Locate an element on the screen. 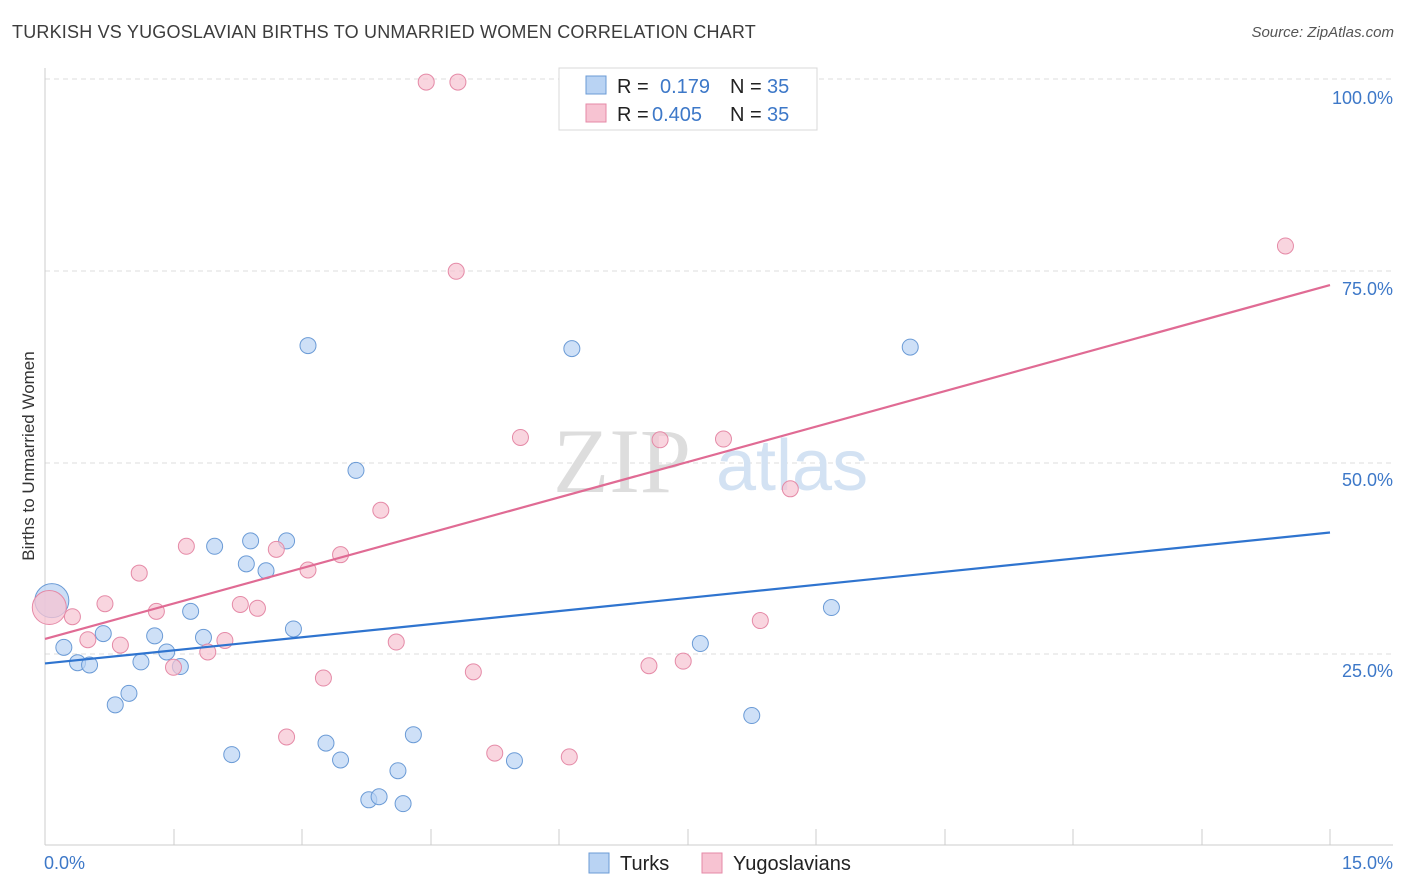 The width and height of the screenshot is (1406, 892). legend-n-label-yugoslavians: N = is located at coordinates (746, 115).